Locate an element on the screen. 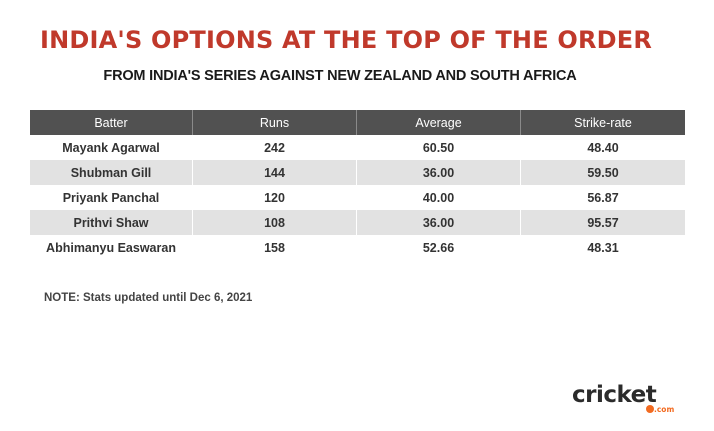  cell-batter: Shubman Gill is located at coordinates (111, 172).